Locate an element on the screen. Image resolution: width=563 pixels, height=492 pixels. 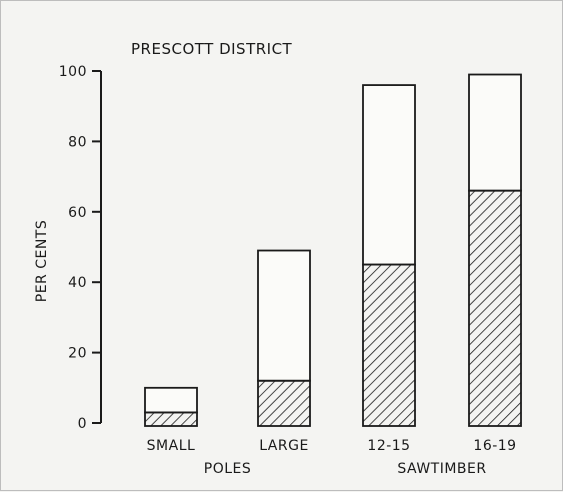
x-tick-label: SMALL is located at coordinates (171, 446).